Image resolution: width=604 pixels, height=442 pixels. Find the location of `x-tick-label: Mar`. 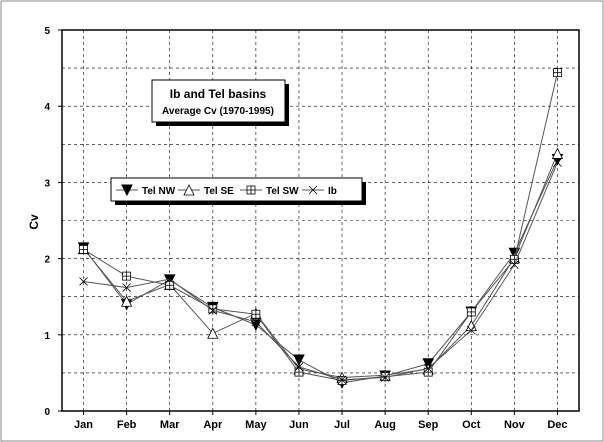

x-tick-label: Mar is located at coordinates (170, 425).